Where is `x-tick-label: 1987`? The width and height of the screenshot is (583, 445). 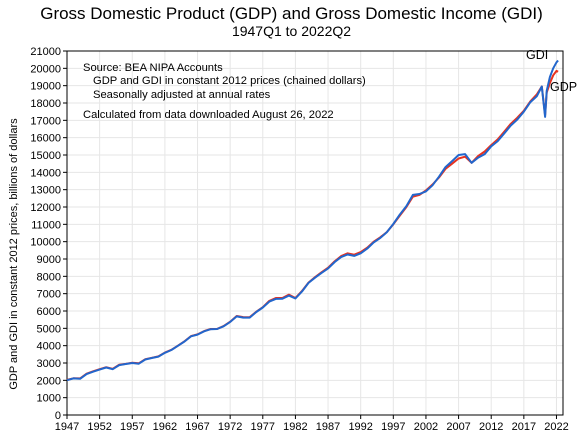 x-tick-label: 1987 is located at coordinates (328, 427).